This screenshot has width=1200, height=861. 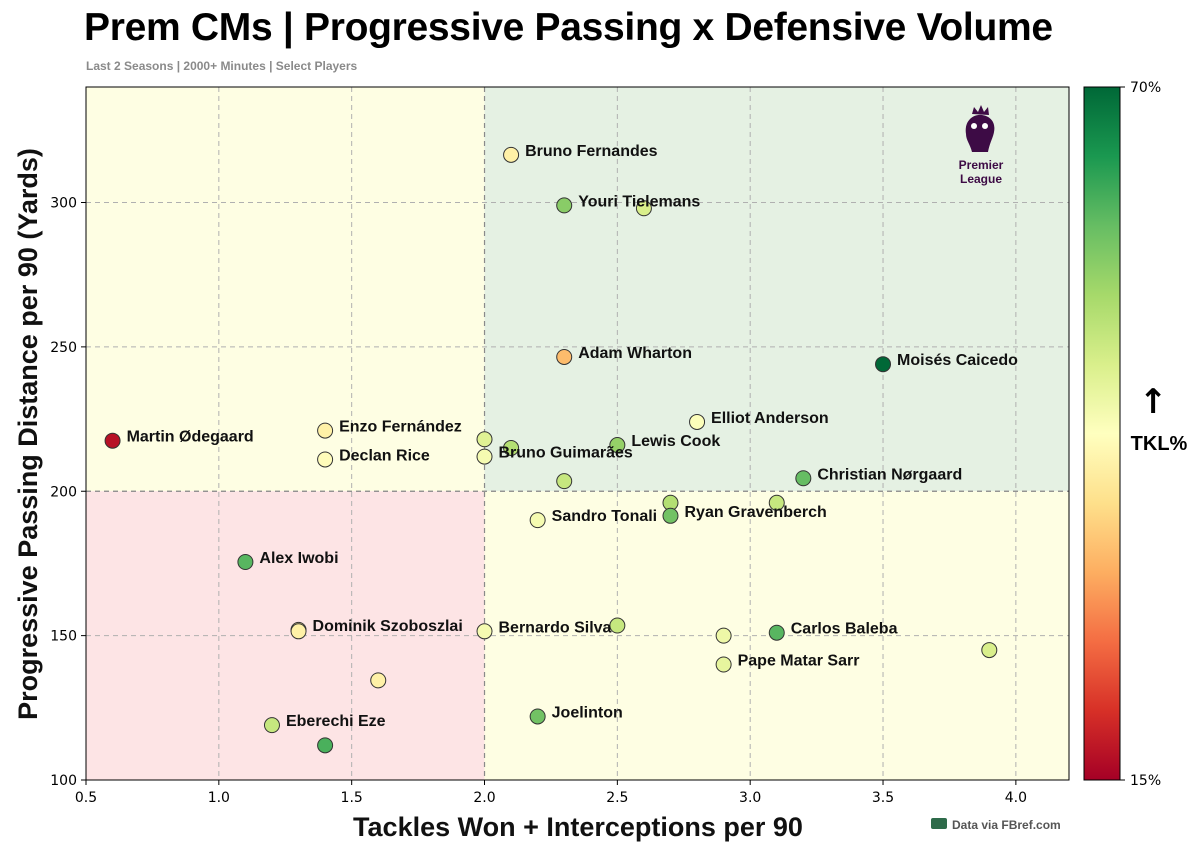 I want to click on point-label: Christian Nørgaard, so click(x=889, y=474).